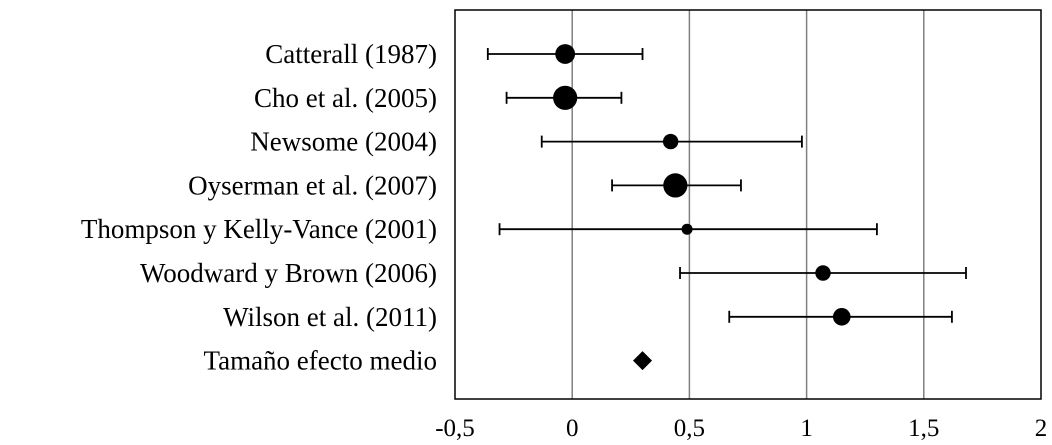 This screenshot has width=1052, height=445. I want to click on x-tick-label-2: 0,5, so click(689, 428).